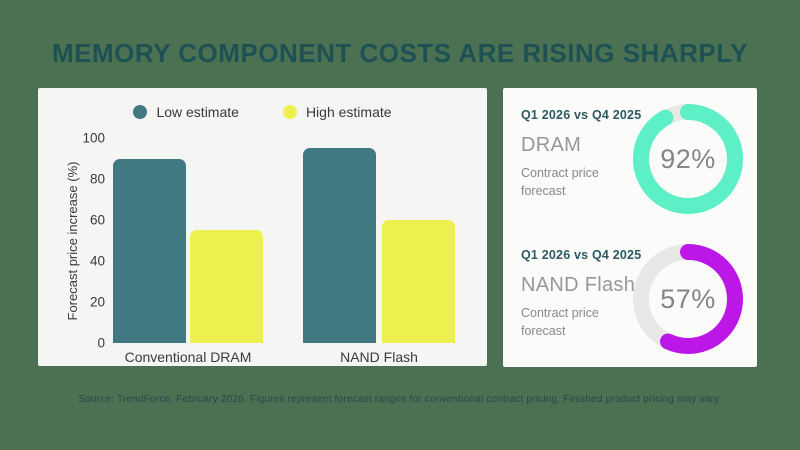  What do you see at coordinates (101, 343) in the screenshot?
I see `y-tick-label: 0` at bounding box center [101, 343].